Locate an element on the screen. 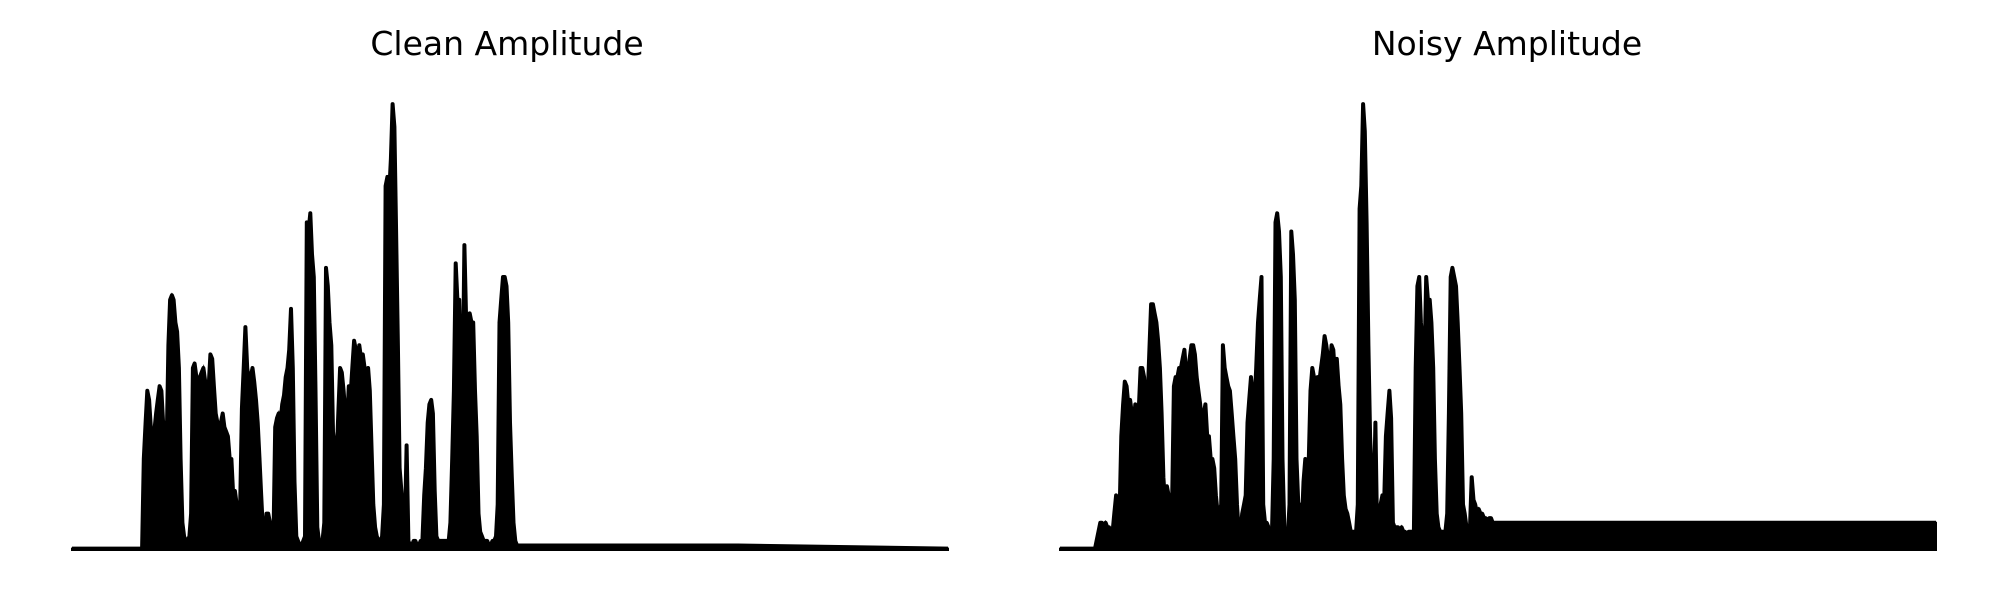 This screenshot has width=2000, height=600. clean-amplitude-title: Clean Amplitude is located at coordinates (507, 43).